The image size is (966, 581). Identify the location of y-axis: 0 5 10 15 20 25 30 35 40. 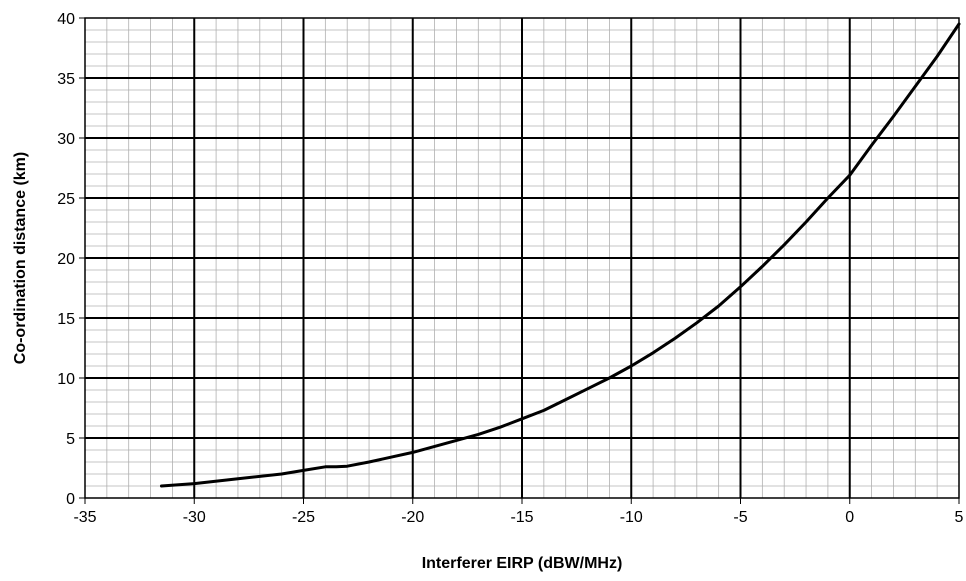
(71, 259).